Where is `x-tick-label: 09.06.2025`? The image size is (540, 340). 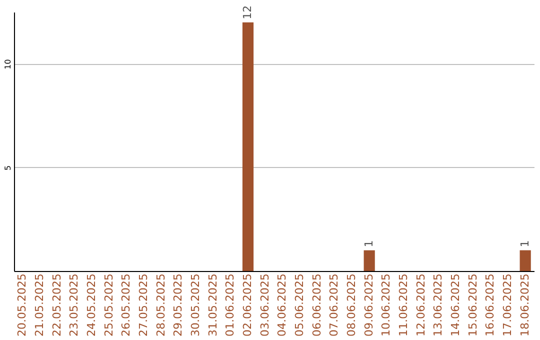
x-tick-label: 09.06.2025 is located at coordinates (369, 305).